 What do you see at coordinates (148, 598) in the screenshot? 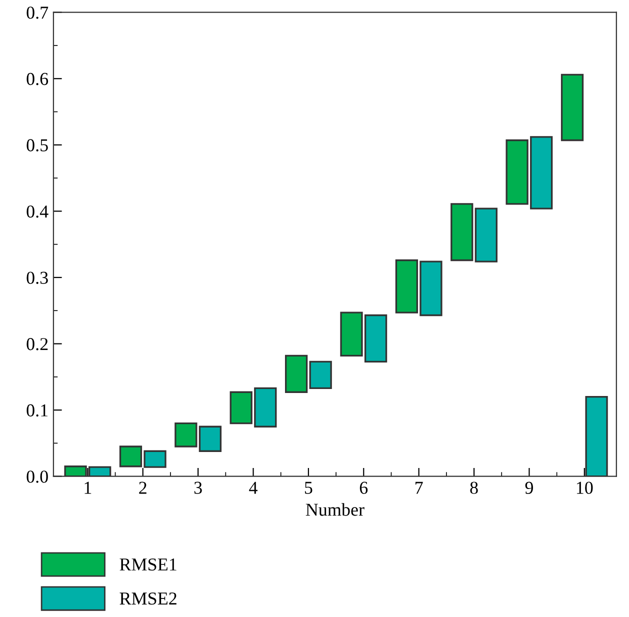
I see `legend-label: RMSE2` at bounding box center [148, 598].